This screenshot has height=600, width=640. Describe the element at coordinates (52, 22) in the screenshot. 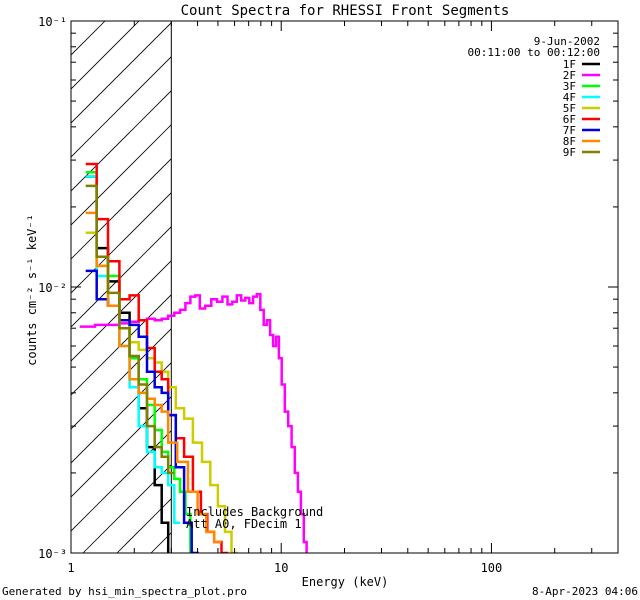

I see `y-tick-label: 10⁻¹` at that location.